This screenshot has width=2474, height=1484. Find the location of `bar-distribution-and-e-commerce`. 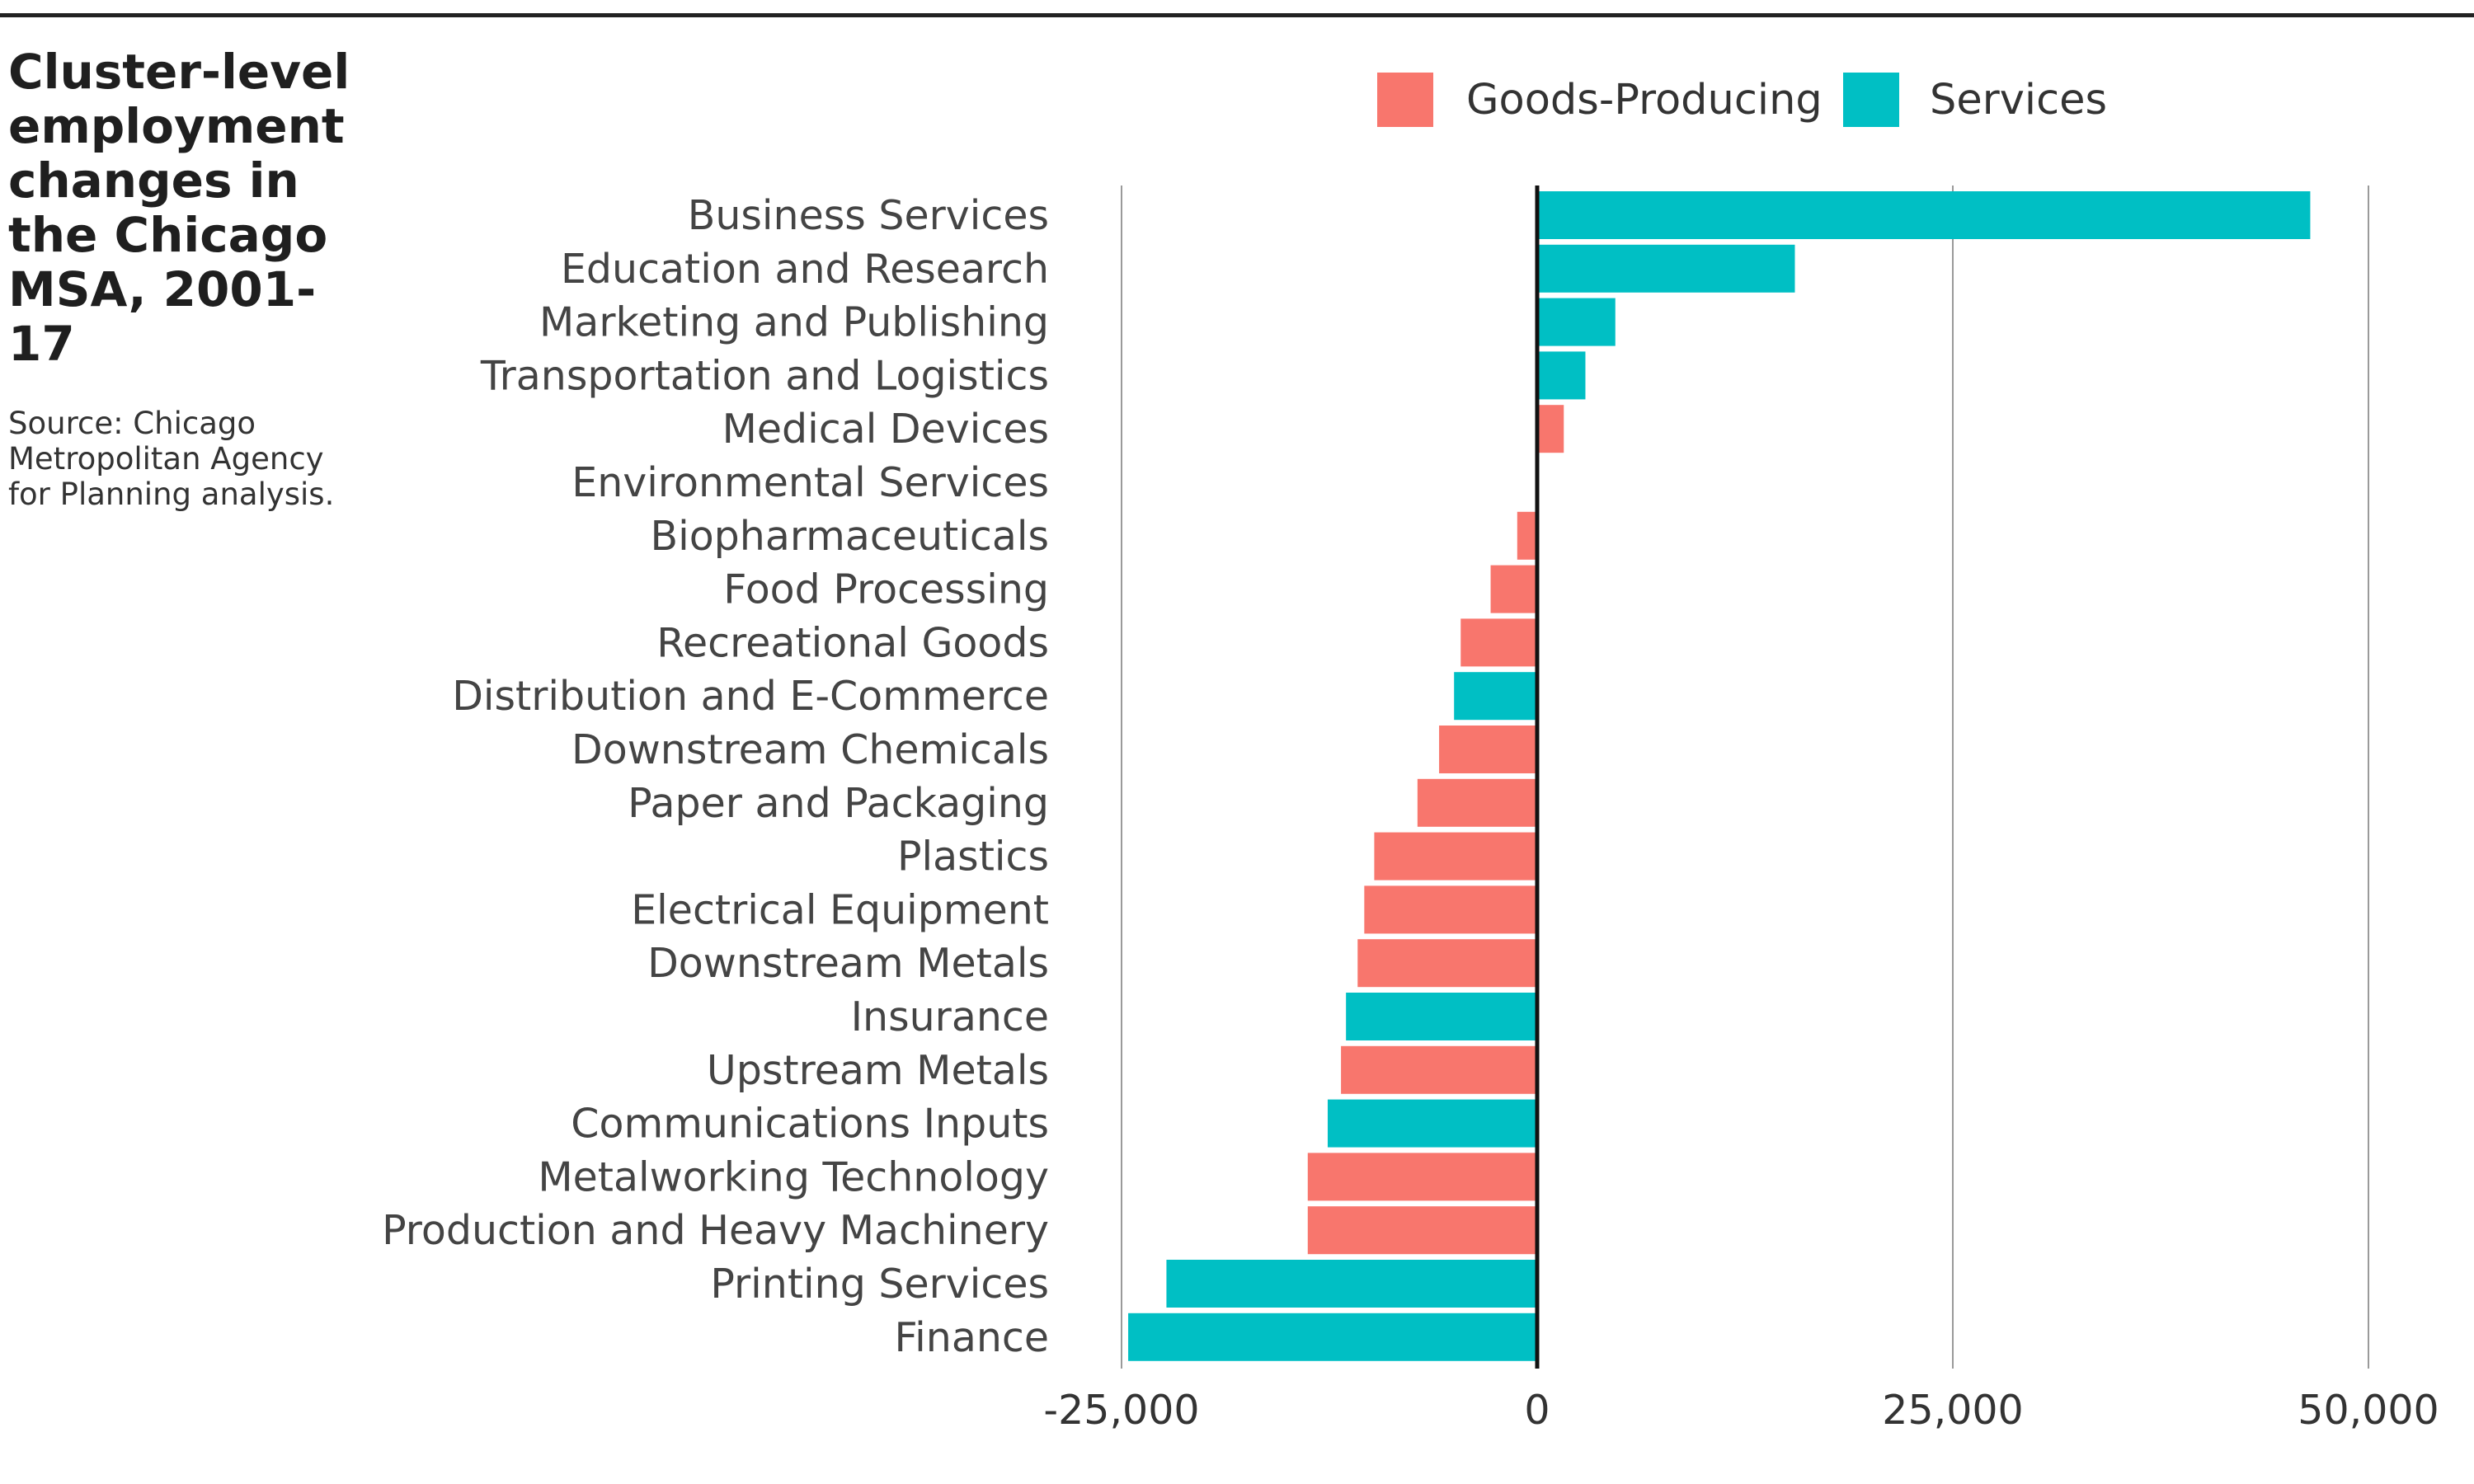

bar-distribution-and-e-commerce is located at coordinates (1495, 696).